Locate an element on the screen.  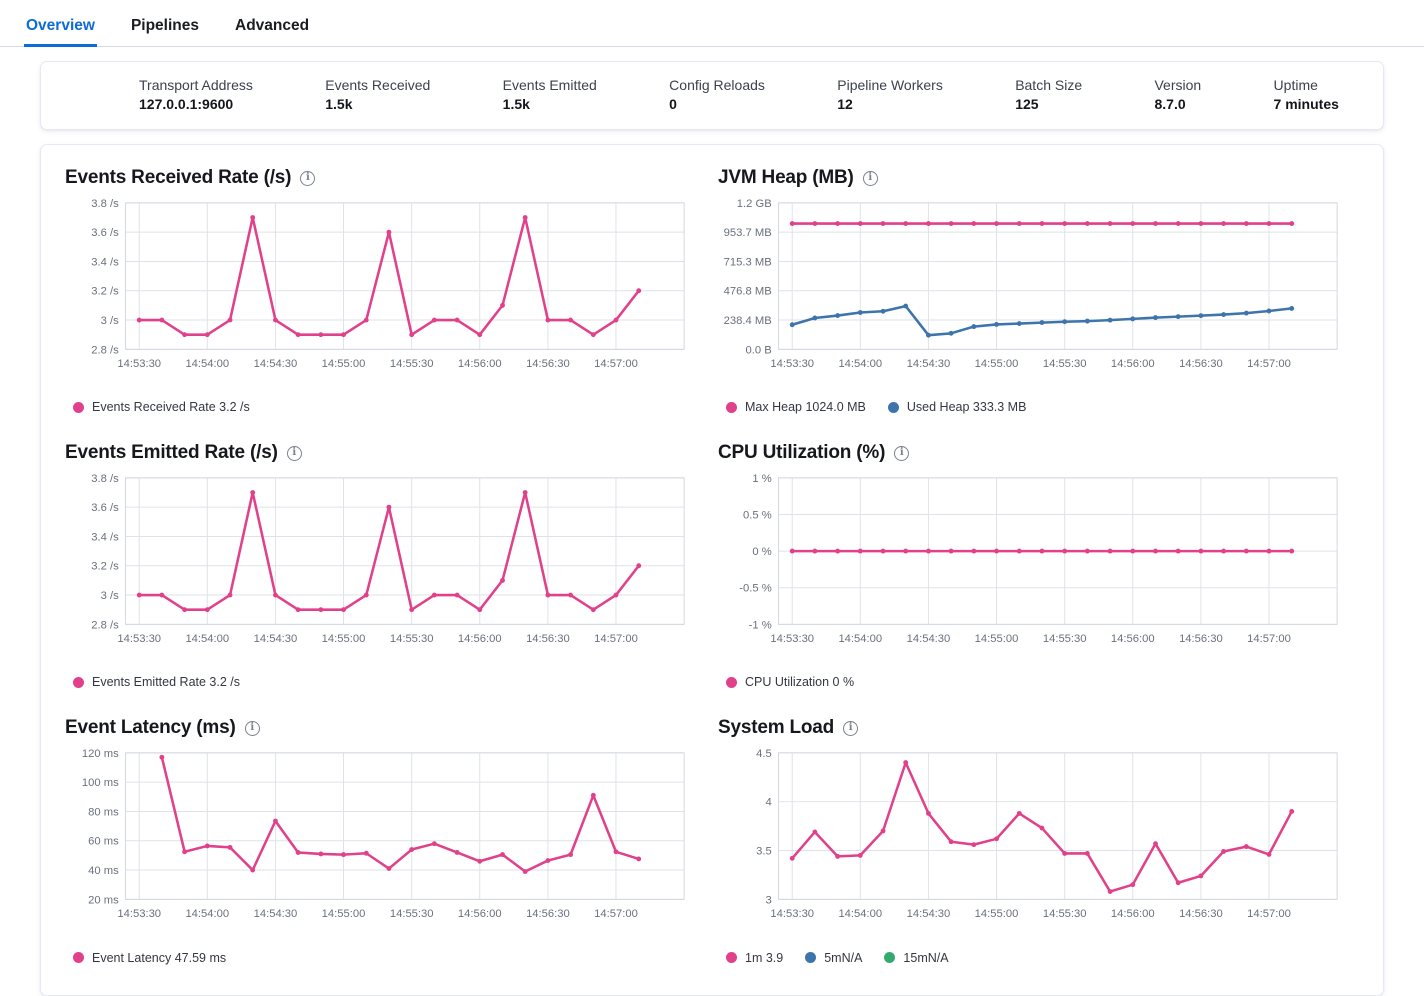
stat-pipeline-workers: Pipeline Workers 12 is located at coordinates (890, 94).